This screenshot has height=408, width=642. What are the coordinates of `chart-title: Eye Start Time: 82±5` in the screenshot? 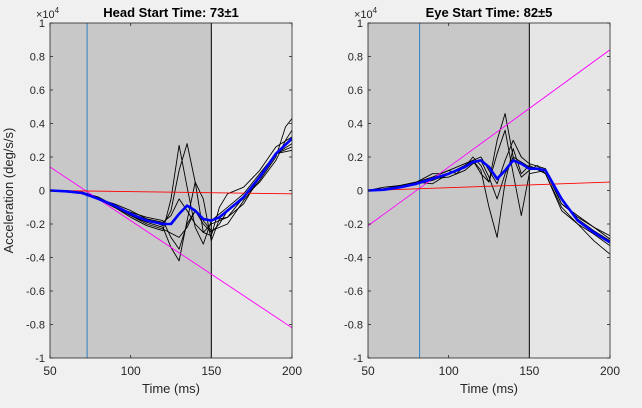 It's located at (489, 12).